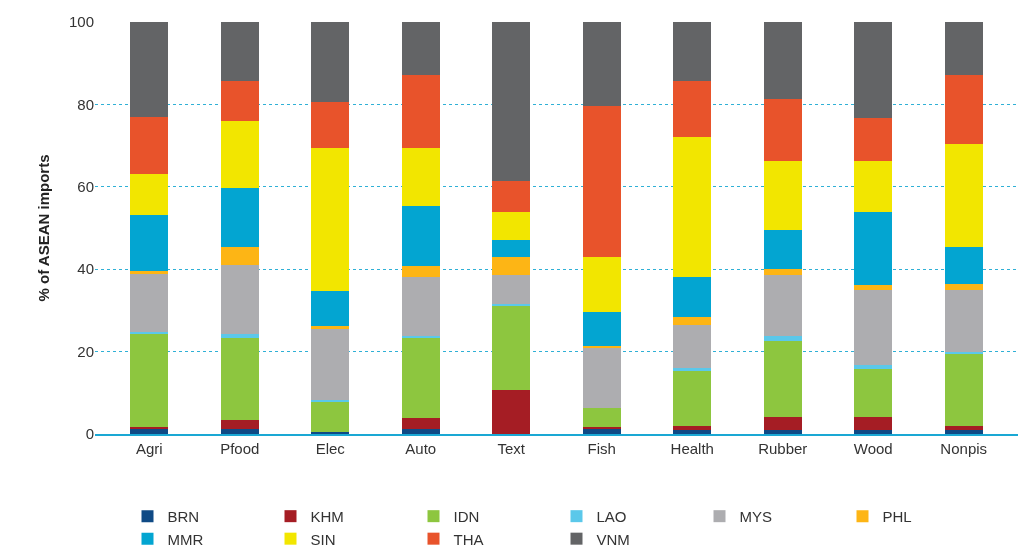 Image resolution: width=1023 pixels, height=560 pixels. I want to click on x-tick-label: Wood, so click(873, 448).